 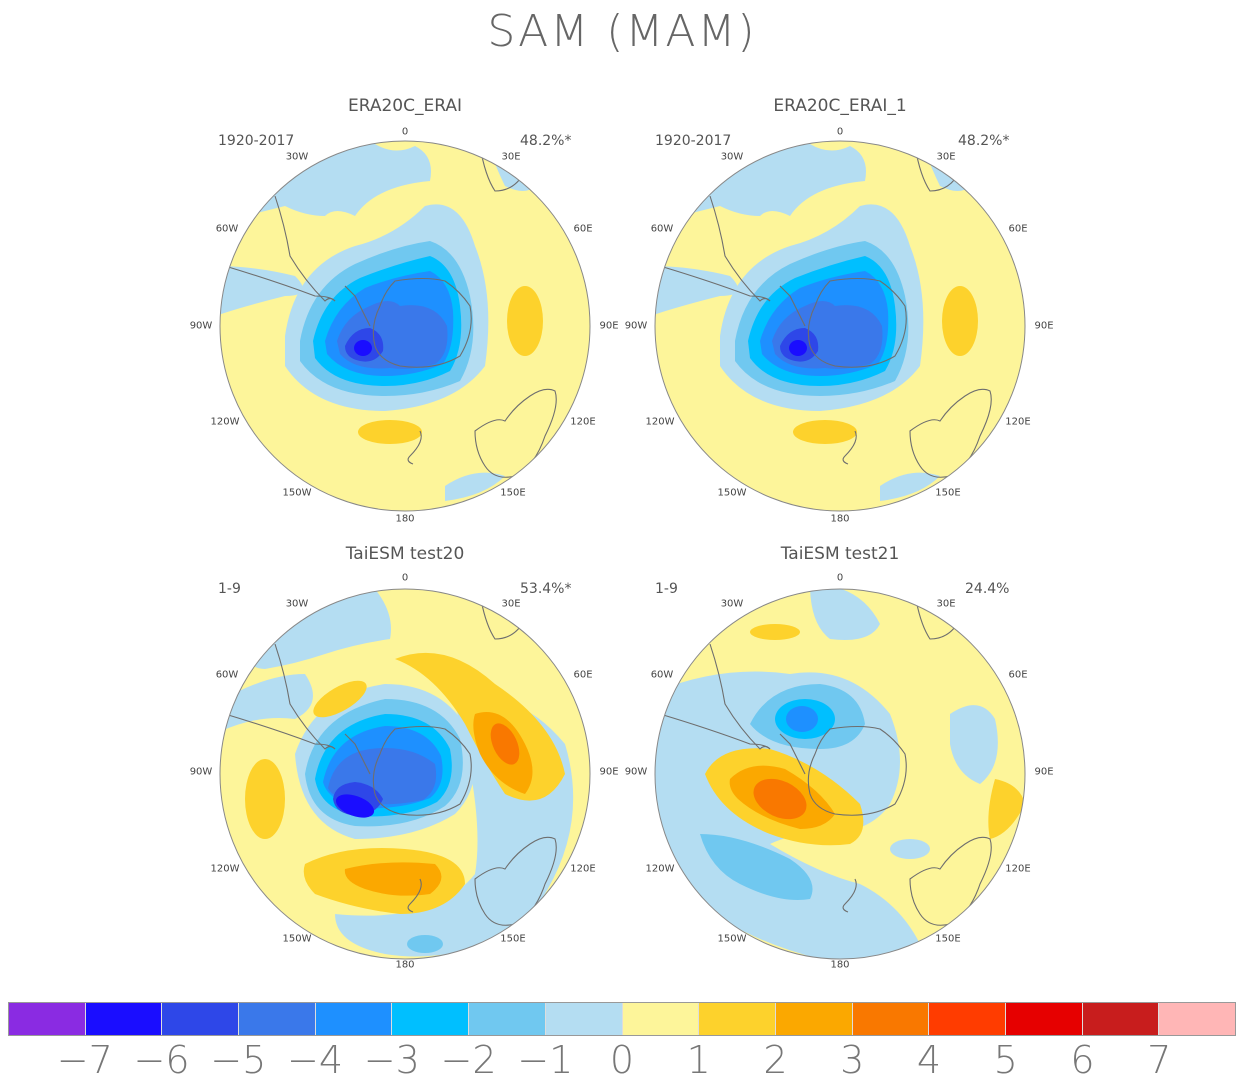 What do you see at coordinates (698, 1060) in the screenshot?
I see `colorbar-tick-label: 1` at bounding box center [698, 1060].